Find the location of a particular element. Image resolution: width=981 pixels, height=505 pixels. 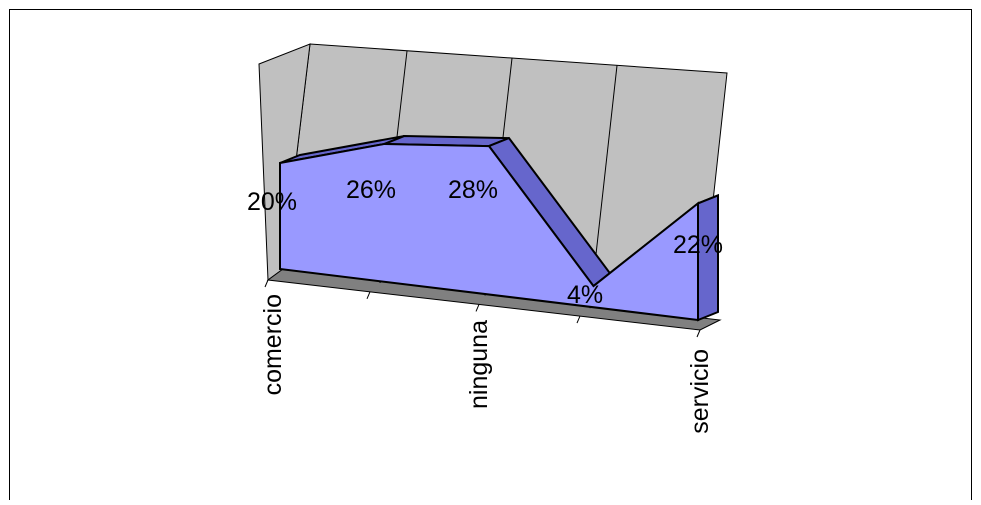

data-label: 20% is located at coordinates (272, 202).